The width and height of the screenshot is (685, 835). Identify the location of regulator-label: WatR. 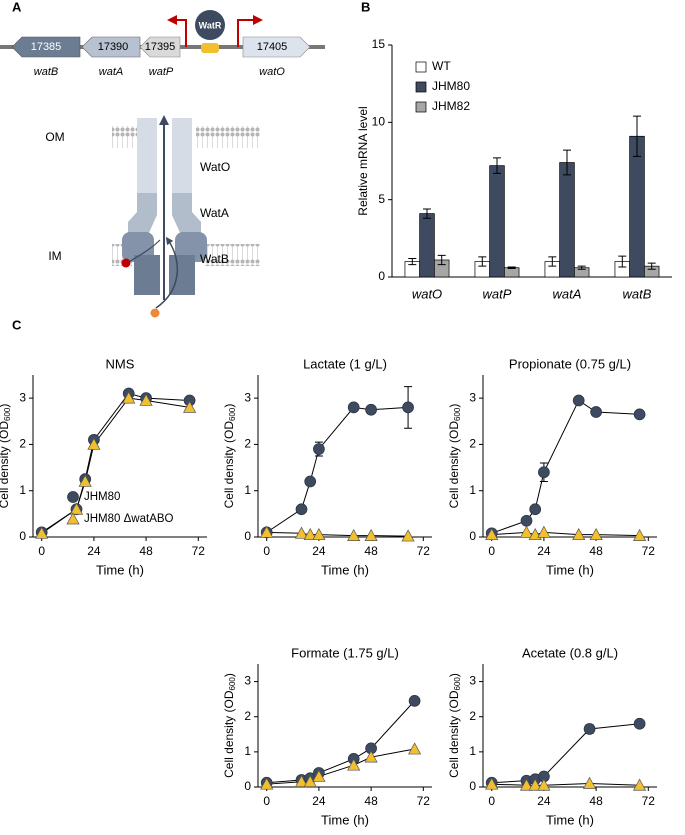
(210, 25).